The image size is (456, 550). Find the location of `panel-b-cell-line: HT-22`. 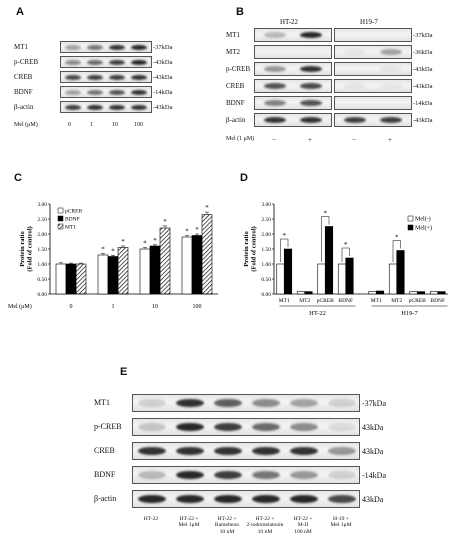

panel-b-cell-line: HT-22 is located at coordinates (289, 22).